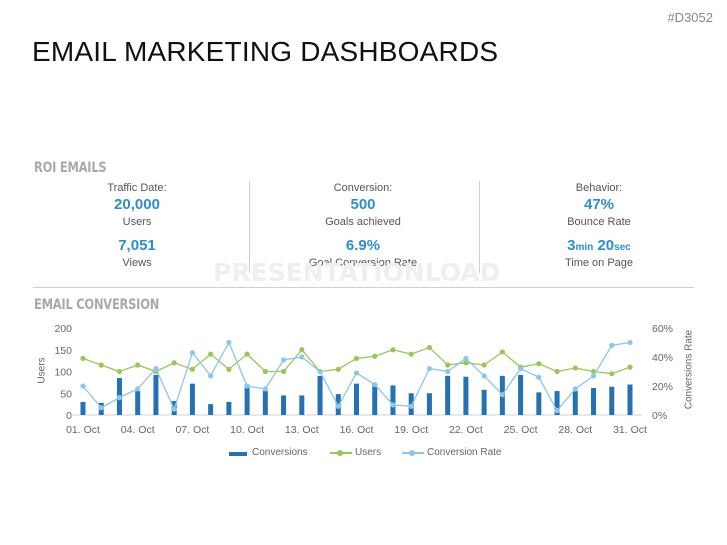 The height and width of the screenshot is (545, 727). Describe the element at coordinates (83, 430) in the screenshot. I see `x-tick-label: 01. Oct` at that location.